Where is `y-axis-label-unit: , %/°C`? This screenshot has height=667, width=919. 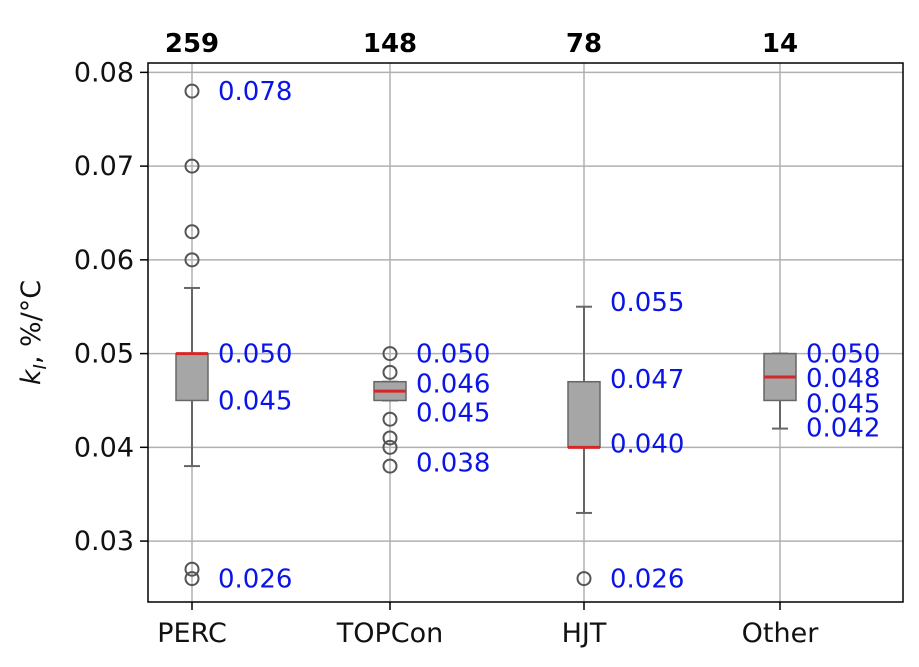 y-axis-label-unit: , %/°C is located at coordinates (31, 322).